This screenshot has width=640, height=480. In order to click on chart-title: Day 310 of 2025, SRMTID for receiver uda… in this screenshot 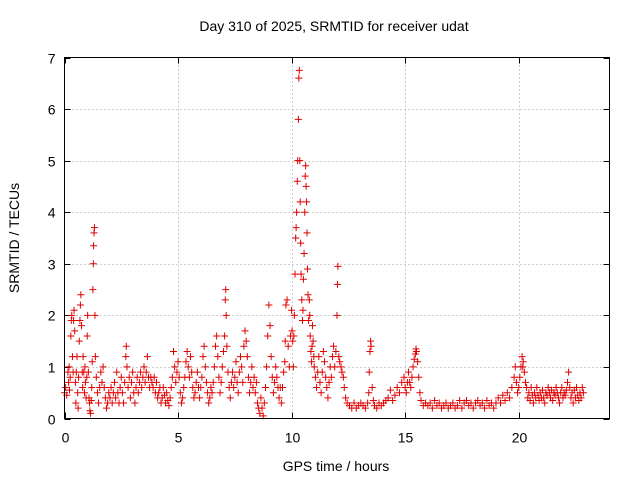, I will do `click(333, 26)`.